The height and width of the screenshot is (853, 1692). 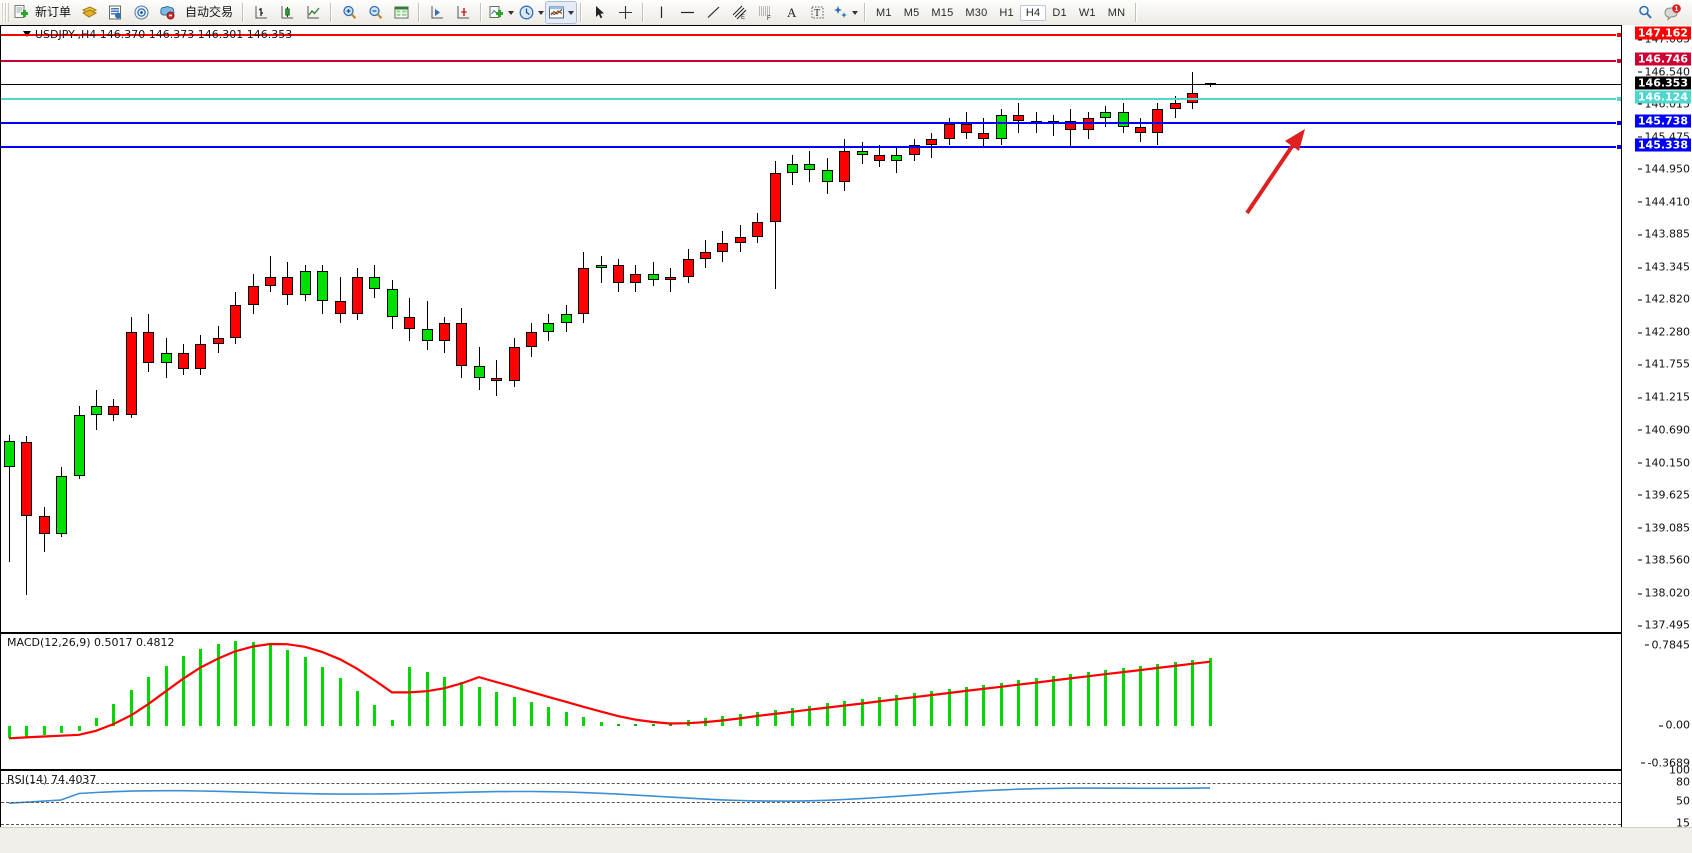 What do you see at coordinates (501, 12) in the screenshot?
I see `indicators-dropdown` at bounding box center [501, 12].